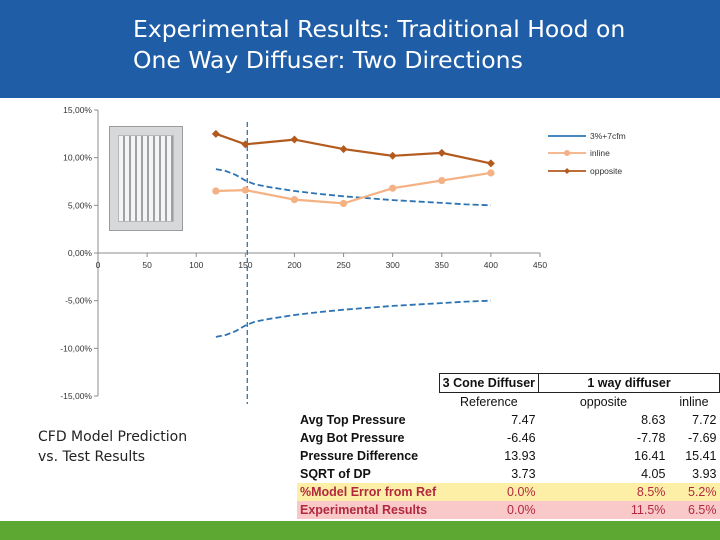 The image size is (720, 540). I want to click on table-subheader-reference: Reference, so click(488, 402).